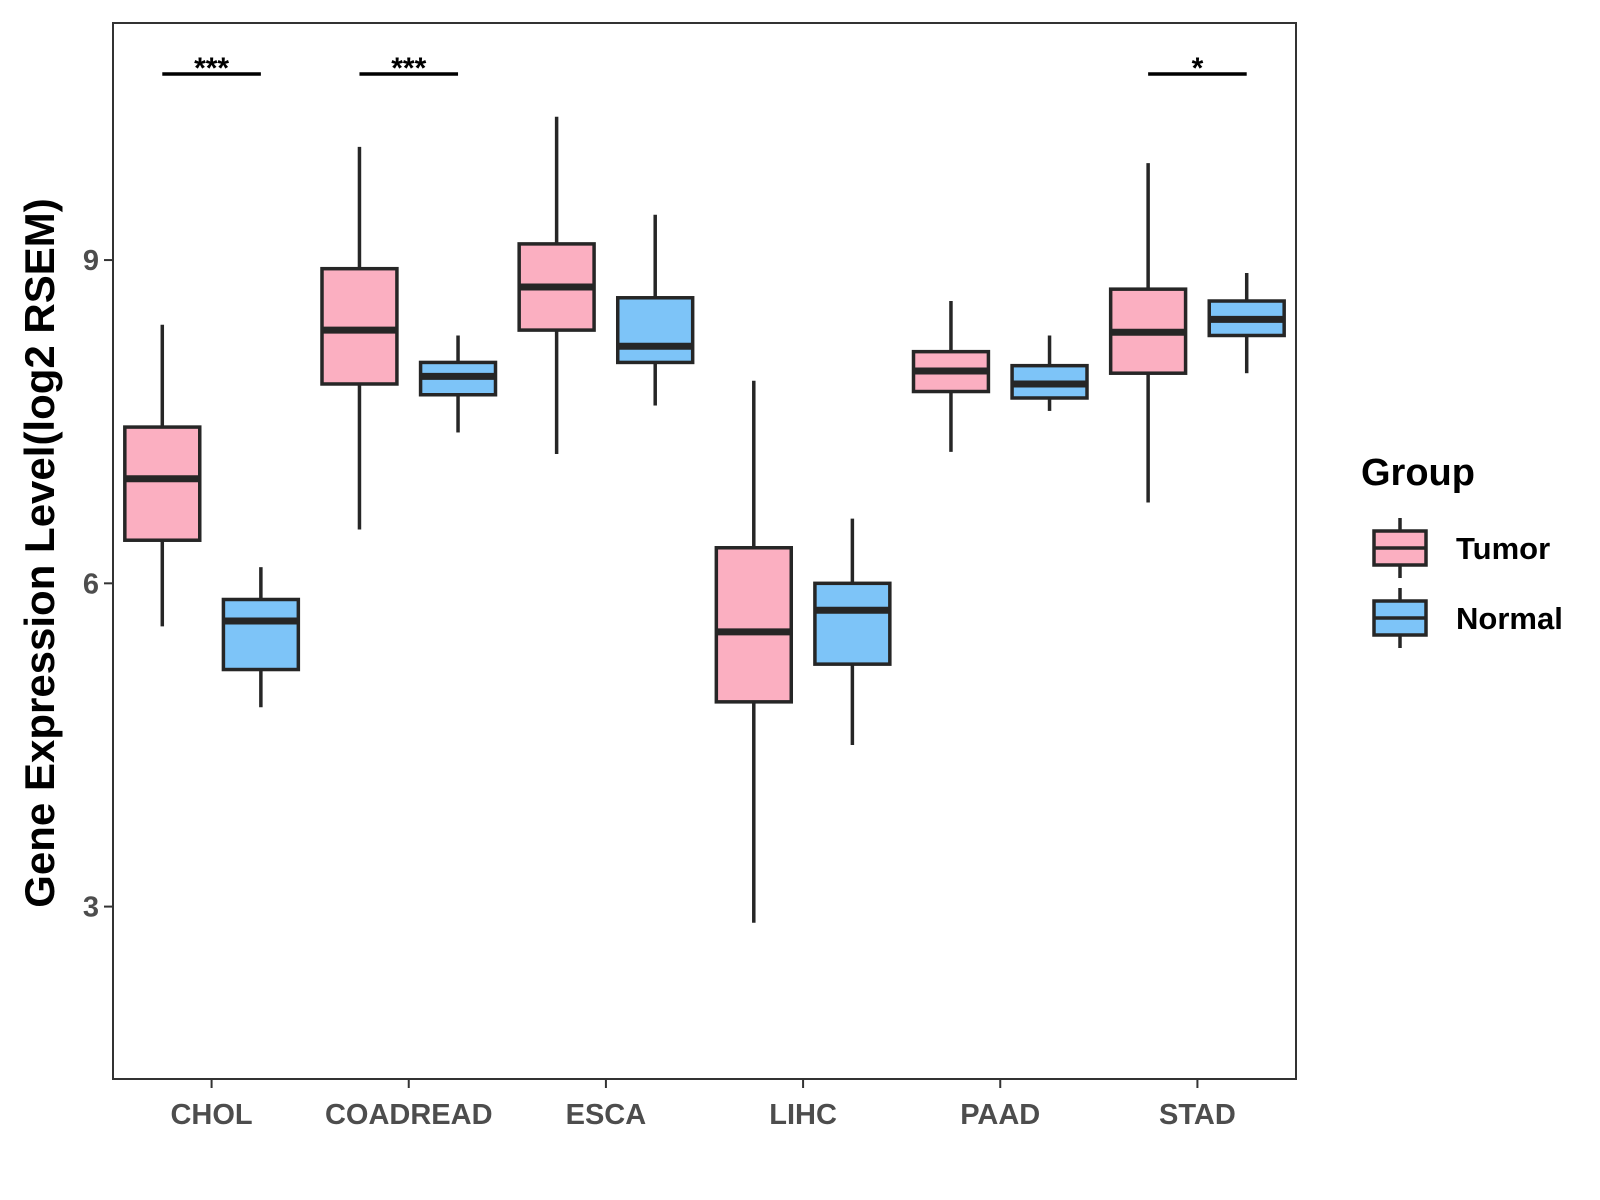 The image size is (1600, 1200). I want to click on box-normal-lihc, so click(852, 631).